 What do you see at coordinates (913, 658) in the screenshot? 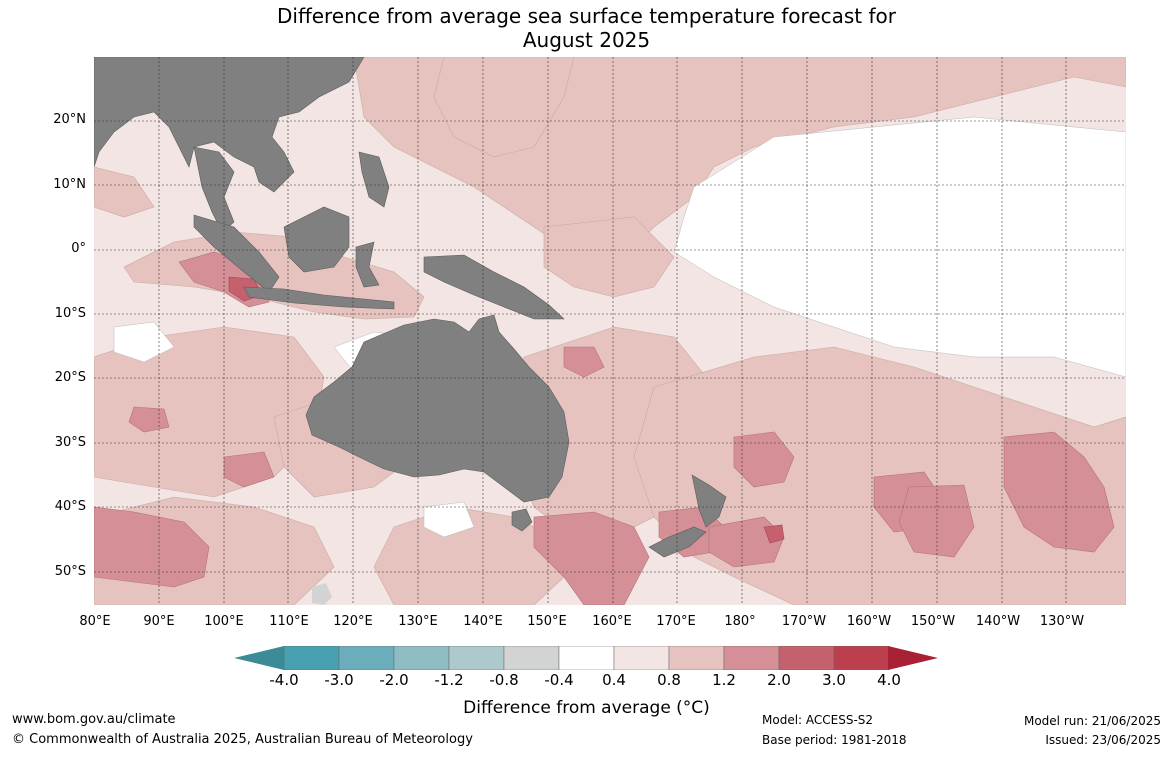
I see `colorbar-high-arrow` at bounding box center [913, 658].